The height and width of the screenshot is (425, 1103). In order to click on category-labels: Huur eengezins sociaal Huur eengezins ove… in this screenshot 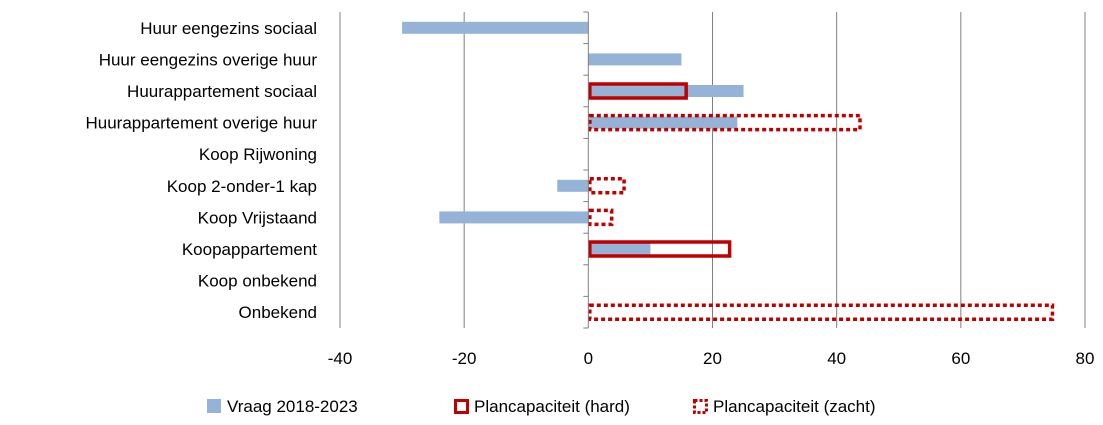, I will do `click(201, 170)`.